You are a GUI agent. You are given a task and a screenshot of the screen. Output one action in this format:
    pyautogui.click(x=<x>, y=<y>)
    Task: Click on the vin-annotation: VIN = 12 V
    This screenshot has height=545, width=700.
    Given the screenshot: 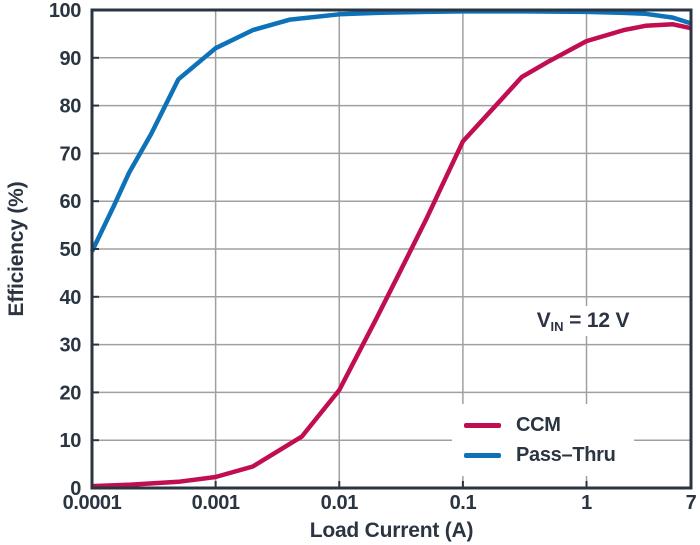 What is the action you would take?
    pyautogui.click(x=583, y=321)
    